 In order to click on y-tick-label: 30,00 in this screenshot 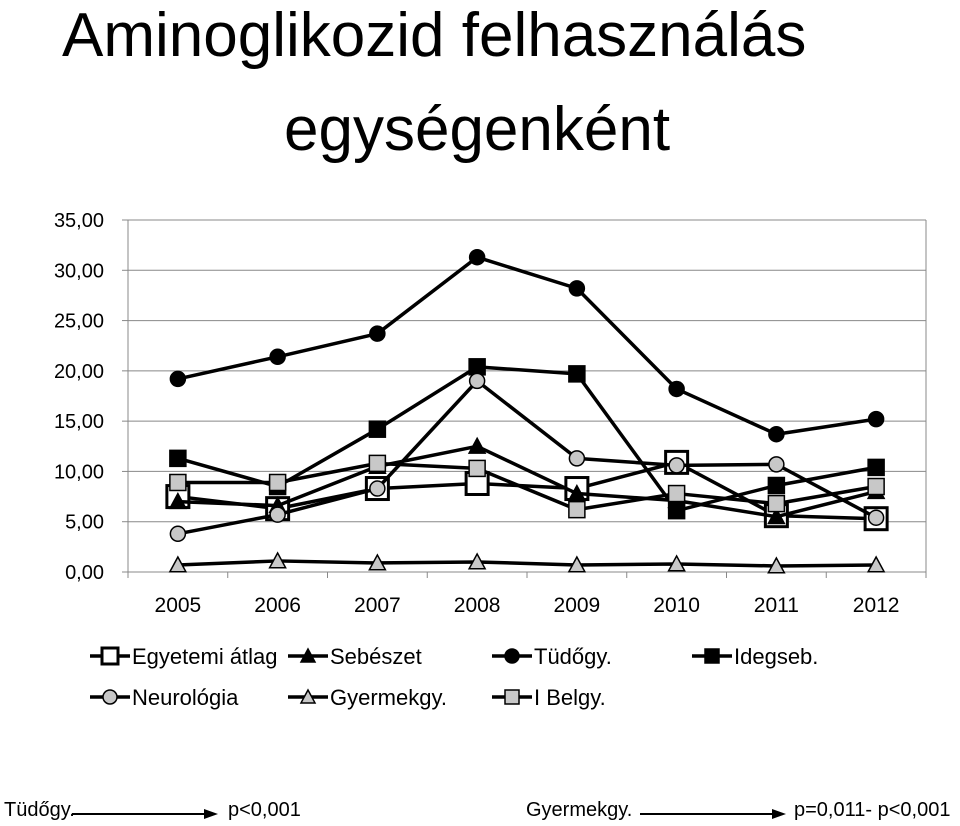, I will do `click(79, 271)`.